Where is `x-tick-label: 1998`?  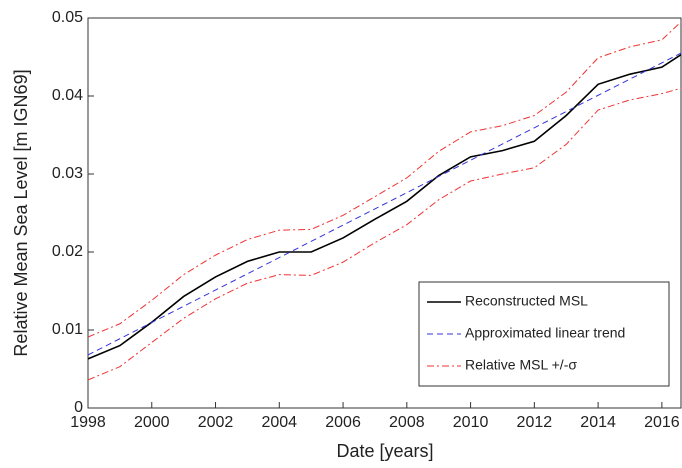
x-tick-label: 1998 is located at coordinates (88, 422).